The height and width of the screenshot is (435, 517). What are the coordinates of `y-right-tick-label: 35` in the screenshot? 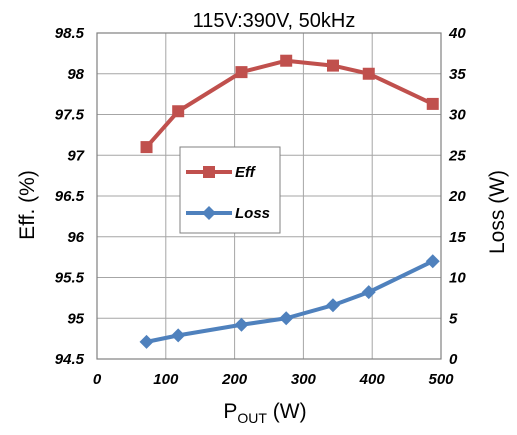 It's located at (457, 74).